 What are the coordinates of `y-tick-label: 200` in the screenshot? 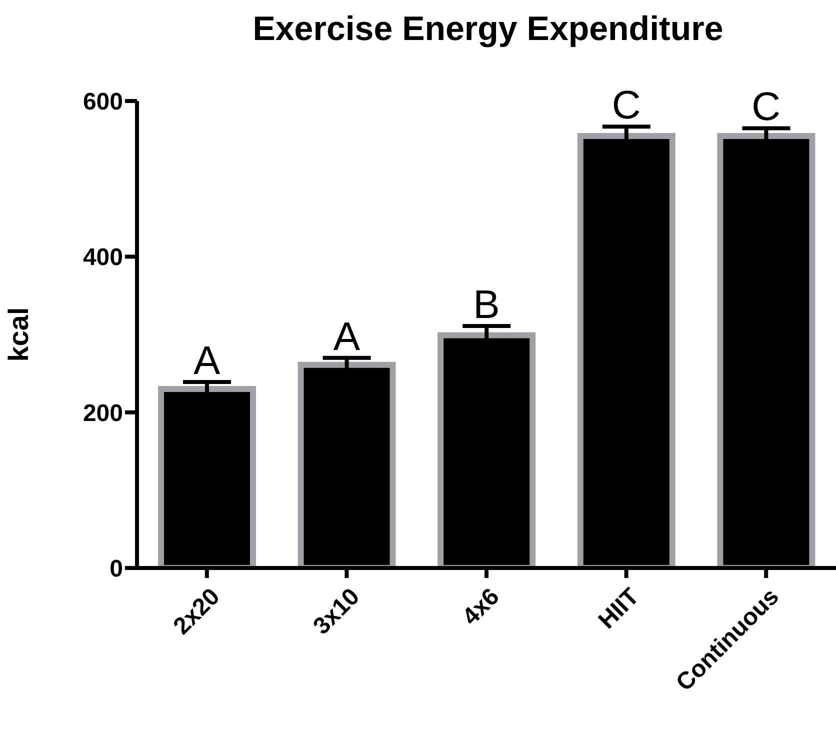 It's located at (102, 413).